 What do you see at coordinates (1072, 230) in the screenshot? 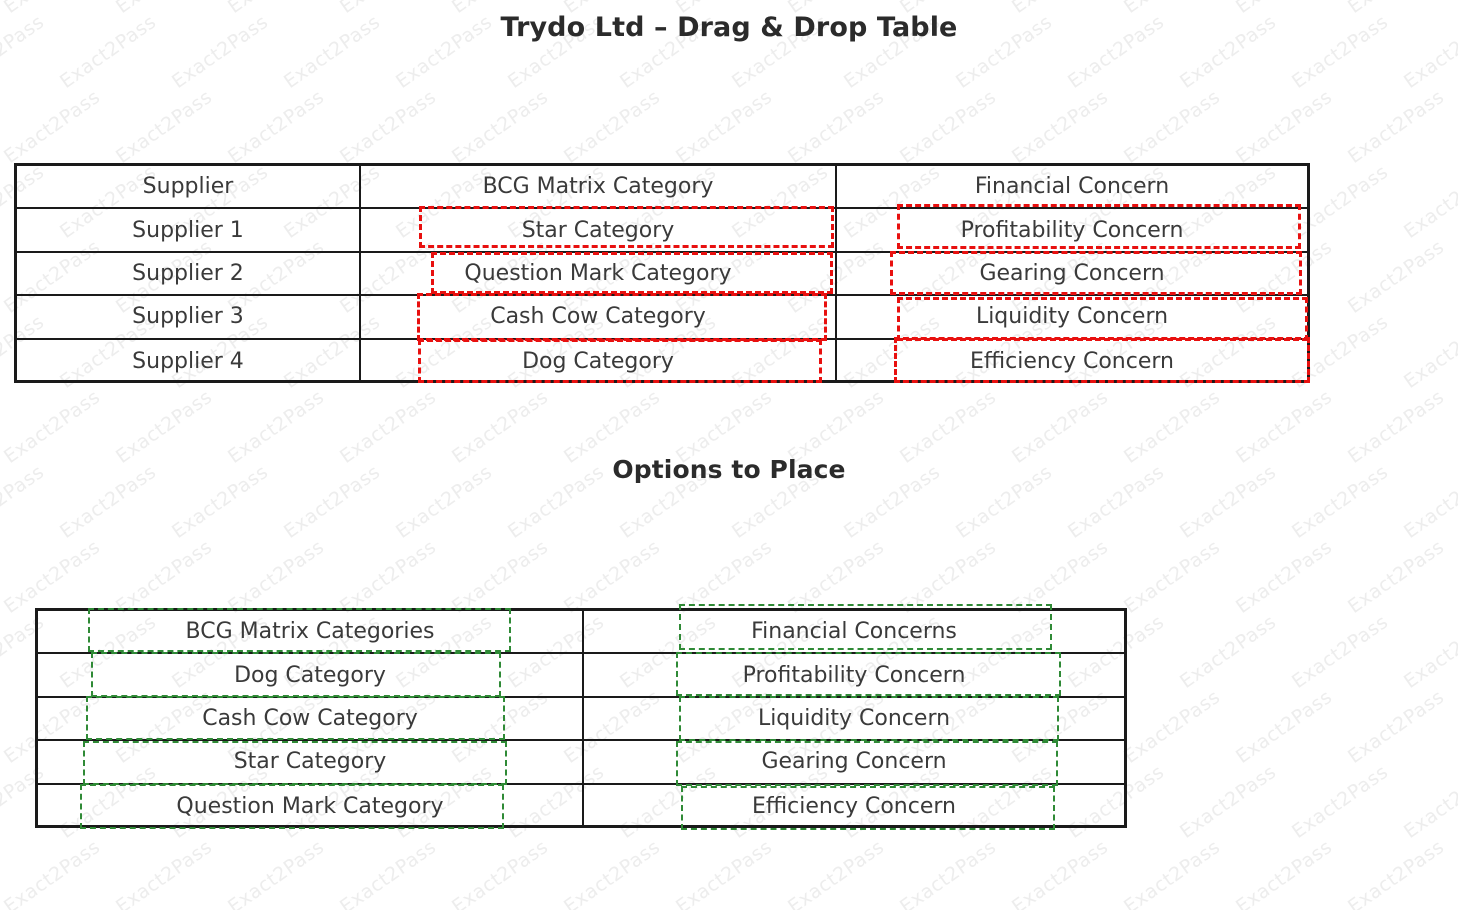
I see `dropzone-financial-supplier-1: Profitability Concern` at bounding box center [1072, 230].